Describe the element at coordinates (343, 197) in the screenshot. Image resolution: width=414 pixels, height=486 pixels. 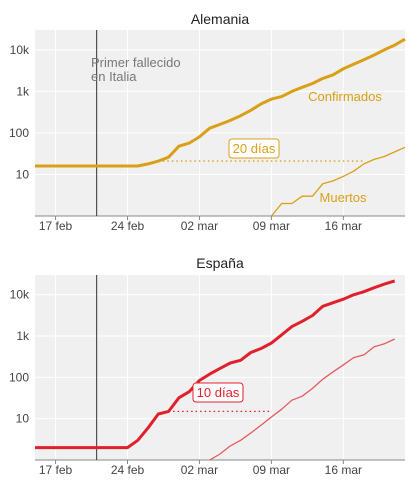
I see `series-label-muertos: Muertos` at that location.